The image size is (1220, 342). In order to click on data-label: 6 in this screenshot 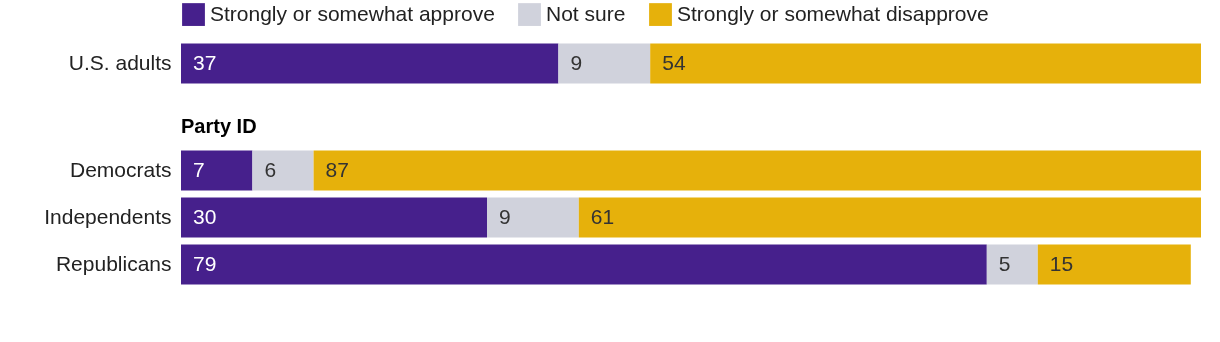, I will do `click(270, 169)`.